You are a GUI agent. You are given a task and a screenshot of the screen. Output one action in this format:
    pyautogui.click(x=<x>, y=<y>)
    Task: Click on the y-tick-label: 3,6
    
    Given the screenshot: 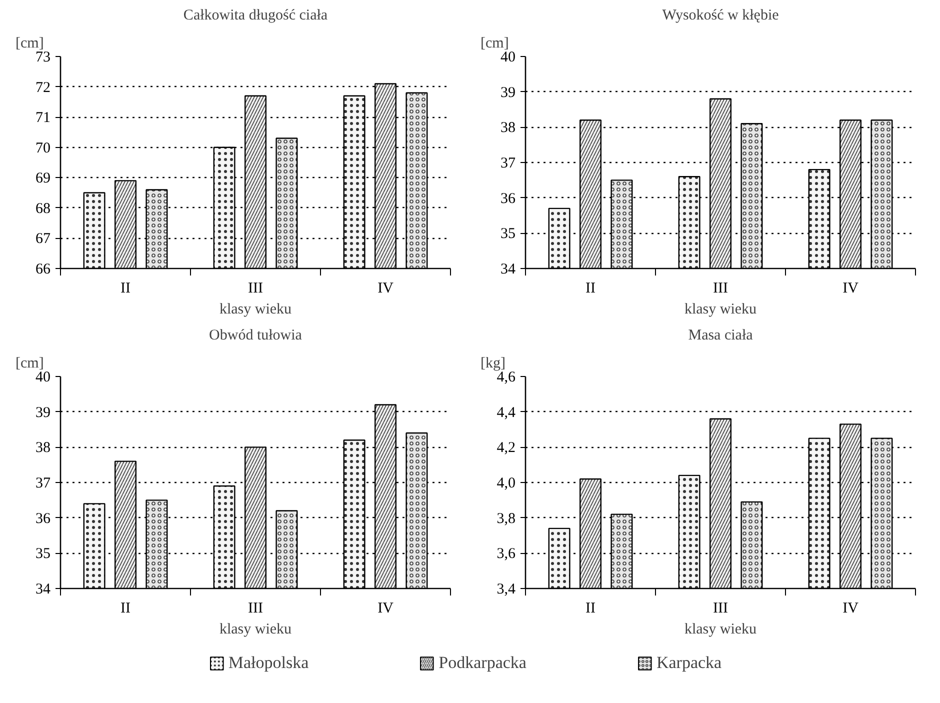 What is the action you would take?
    pyautogui.click(x=506, y=554)
    